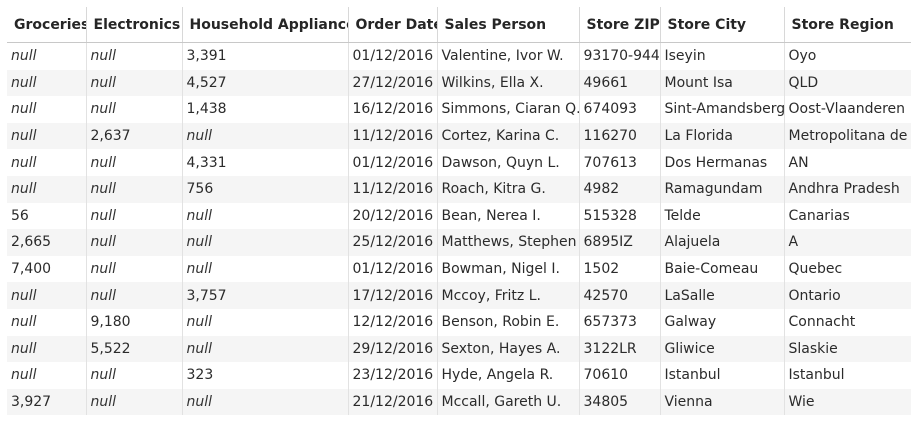 The image size is (911, 433). Describe the element at coordinates (393, 349) in the screenshot. I see `table-cell: 29/12/2016` at that location.